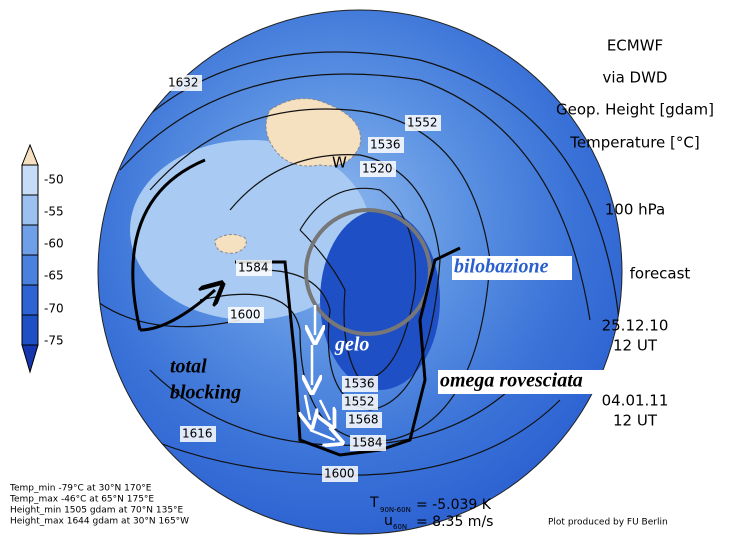  I want to click on symbol: u, so click(388, 521).